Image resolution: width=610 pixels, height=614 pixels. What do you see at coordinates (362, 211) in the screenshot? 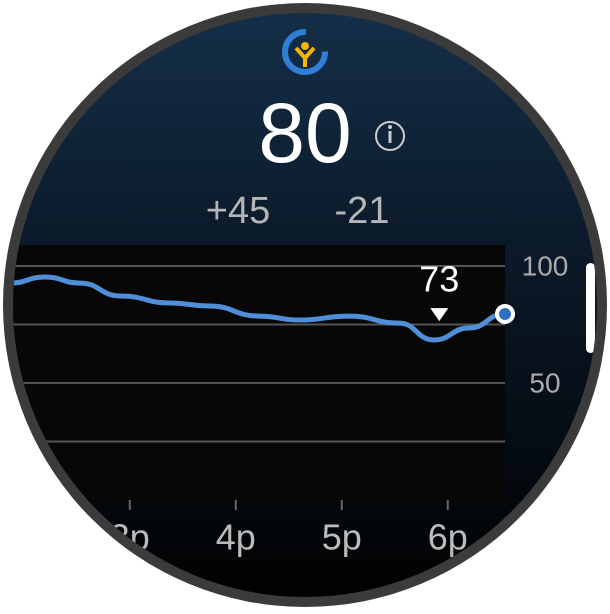
I see `drained-value: -21` at bounding box center [362, 211].